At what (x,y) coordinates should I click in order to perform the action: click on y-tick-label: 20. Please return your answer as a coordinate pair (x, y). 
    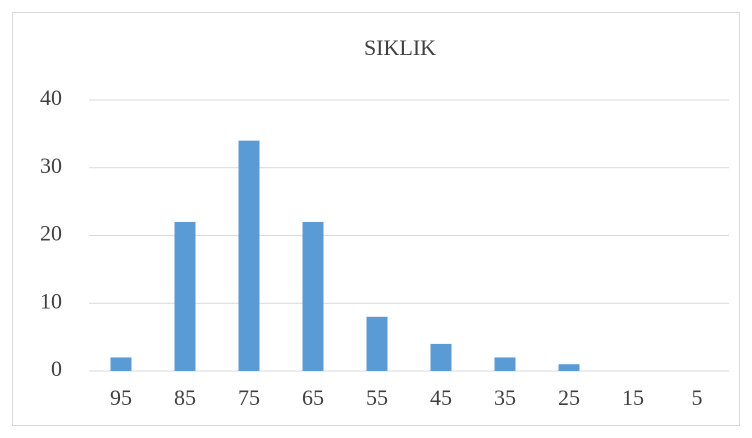
    Looking at the image, I should click on (51, 233).